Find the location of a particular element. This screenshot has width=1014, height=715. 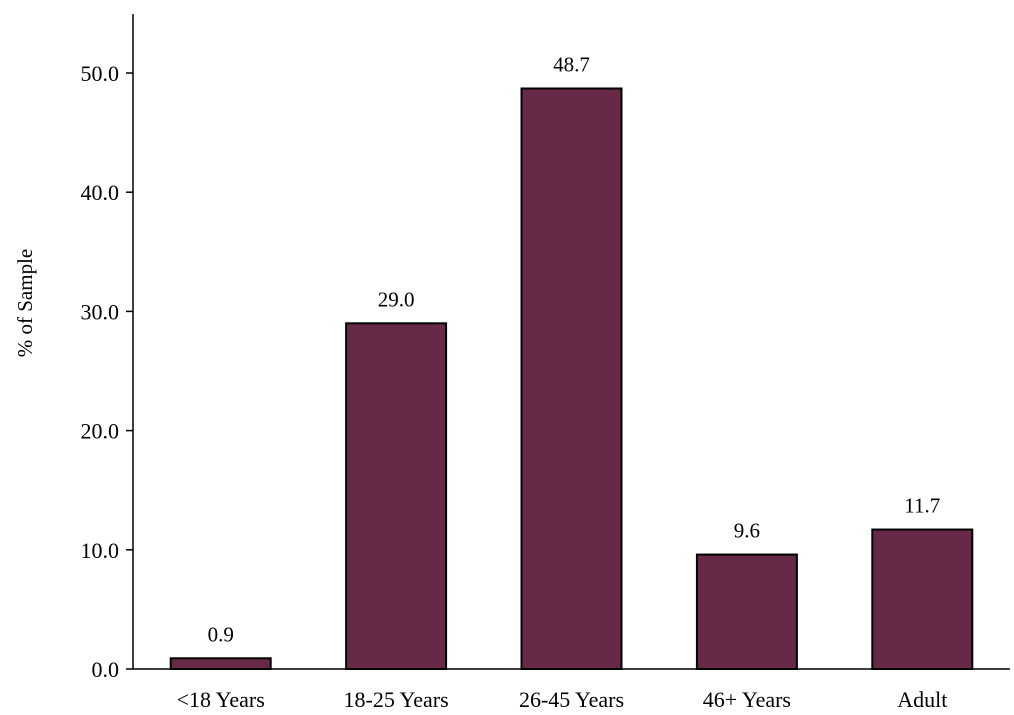

y-tick-label: 50.0 is located at coordinates (100, 73).